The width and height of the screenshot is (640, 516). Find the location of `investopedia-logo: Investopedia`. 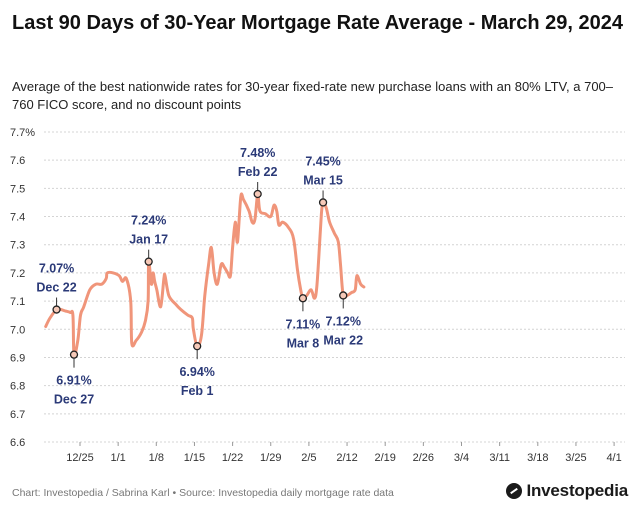

investopedia-logo: Investopedia is located at coordinates (567, 491).